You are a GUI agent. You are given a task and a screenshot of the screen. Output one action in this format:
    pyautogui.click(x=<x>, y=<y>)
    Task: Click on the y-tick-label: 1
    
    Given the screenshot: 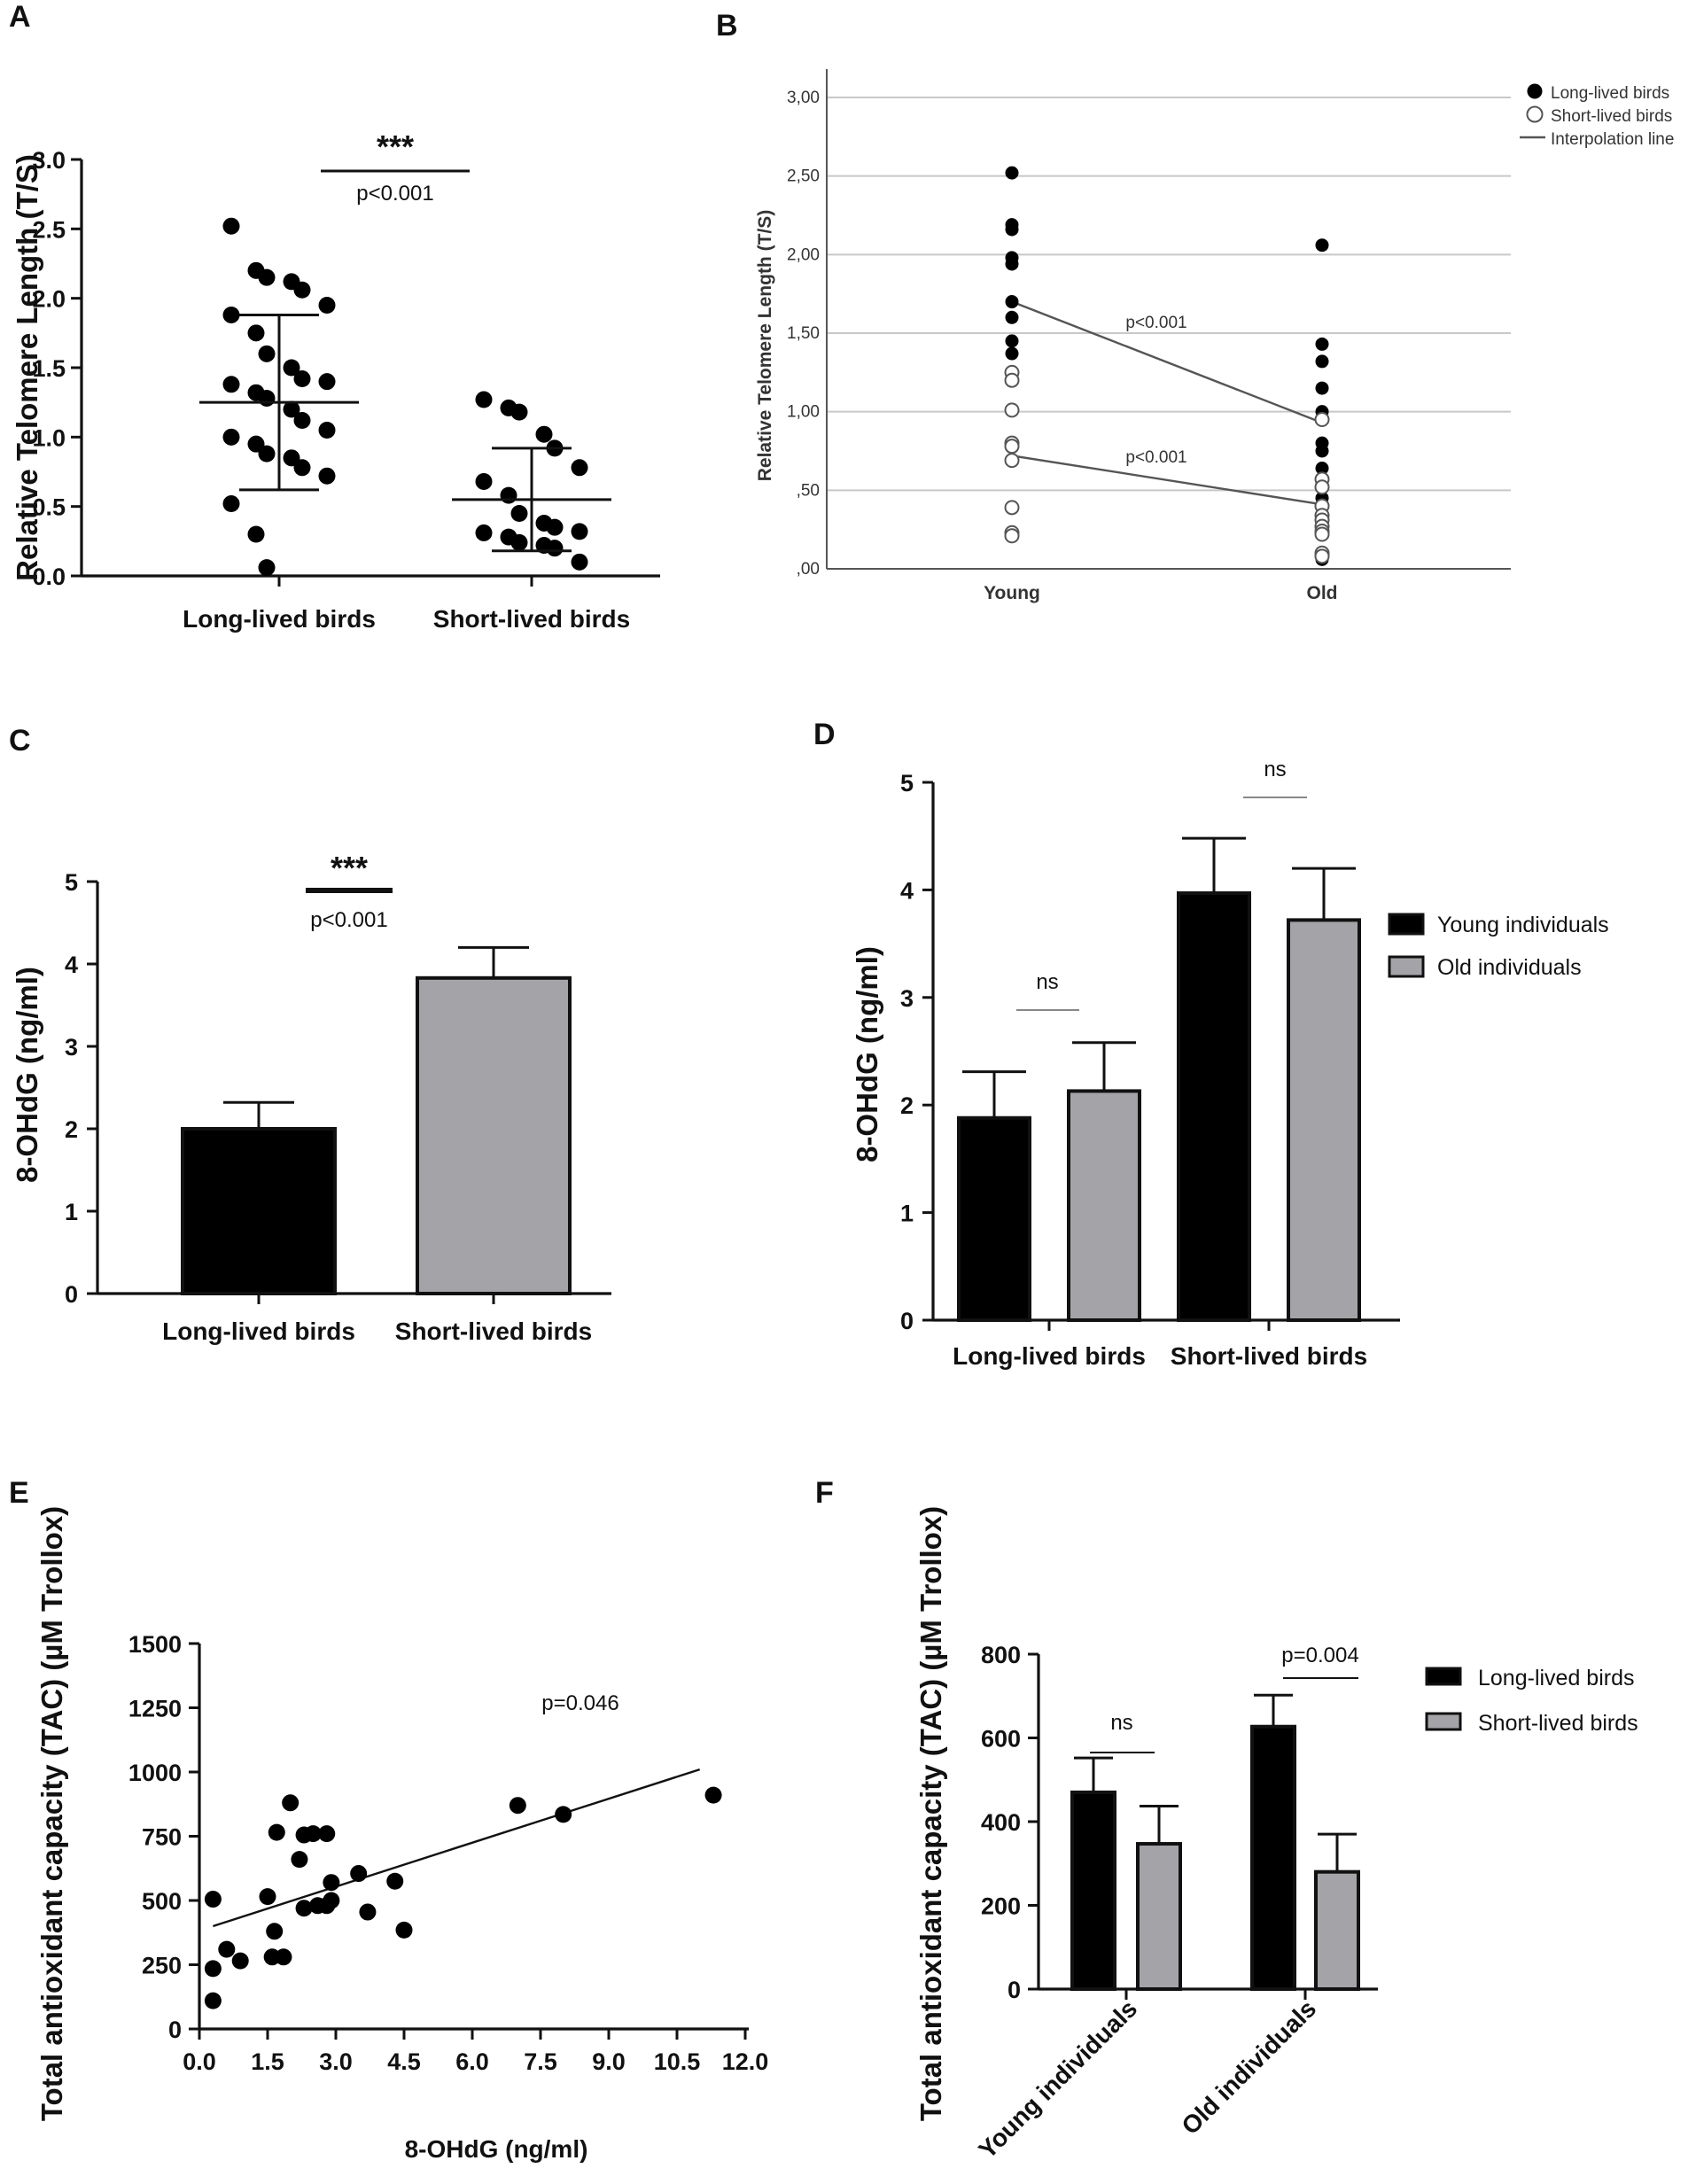 What is the action you would take?
    pyautogui.click(x=907, y=1214)
    